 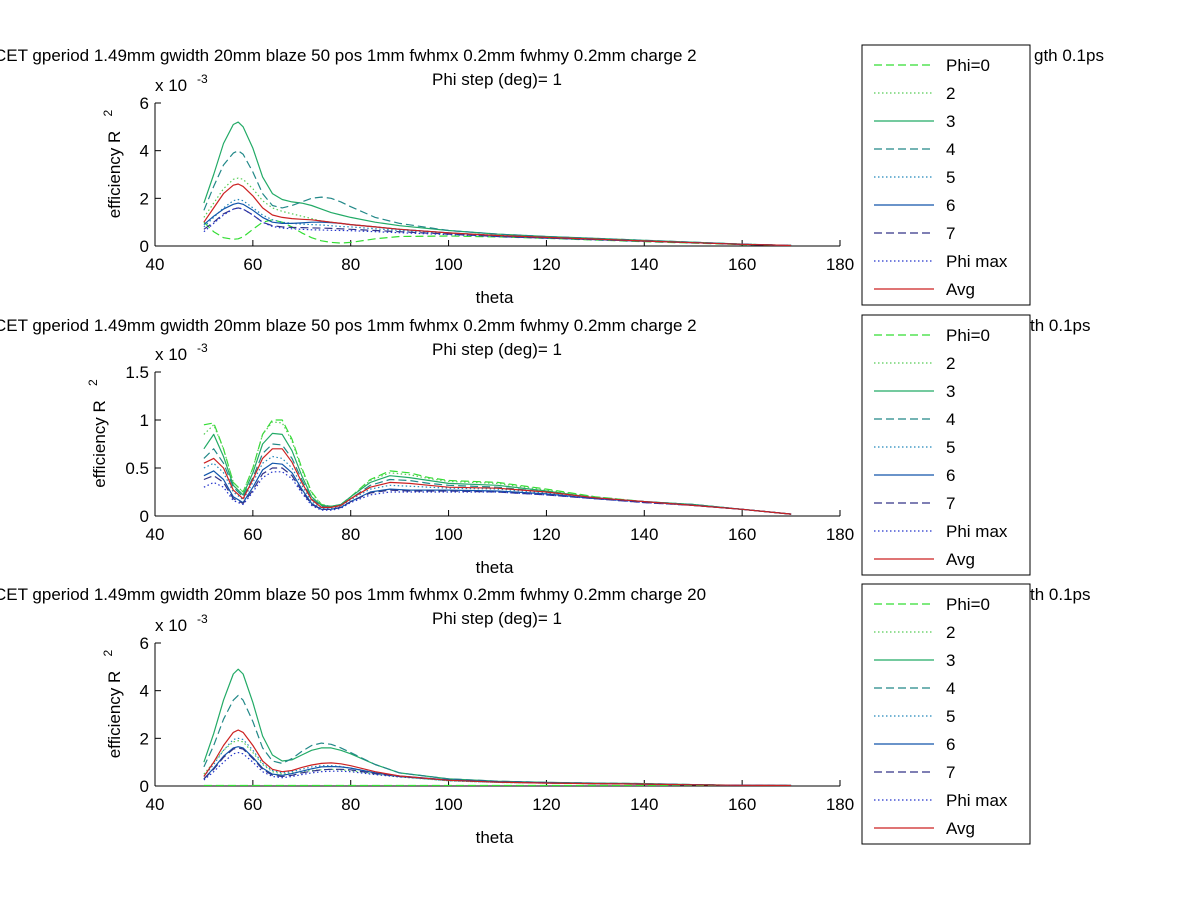 I want to click on axis-multiplier: x 10, so click(x=171, y=354).